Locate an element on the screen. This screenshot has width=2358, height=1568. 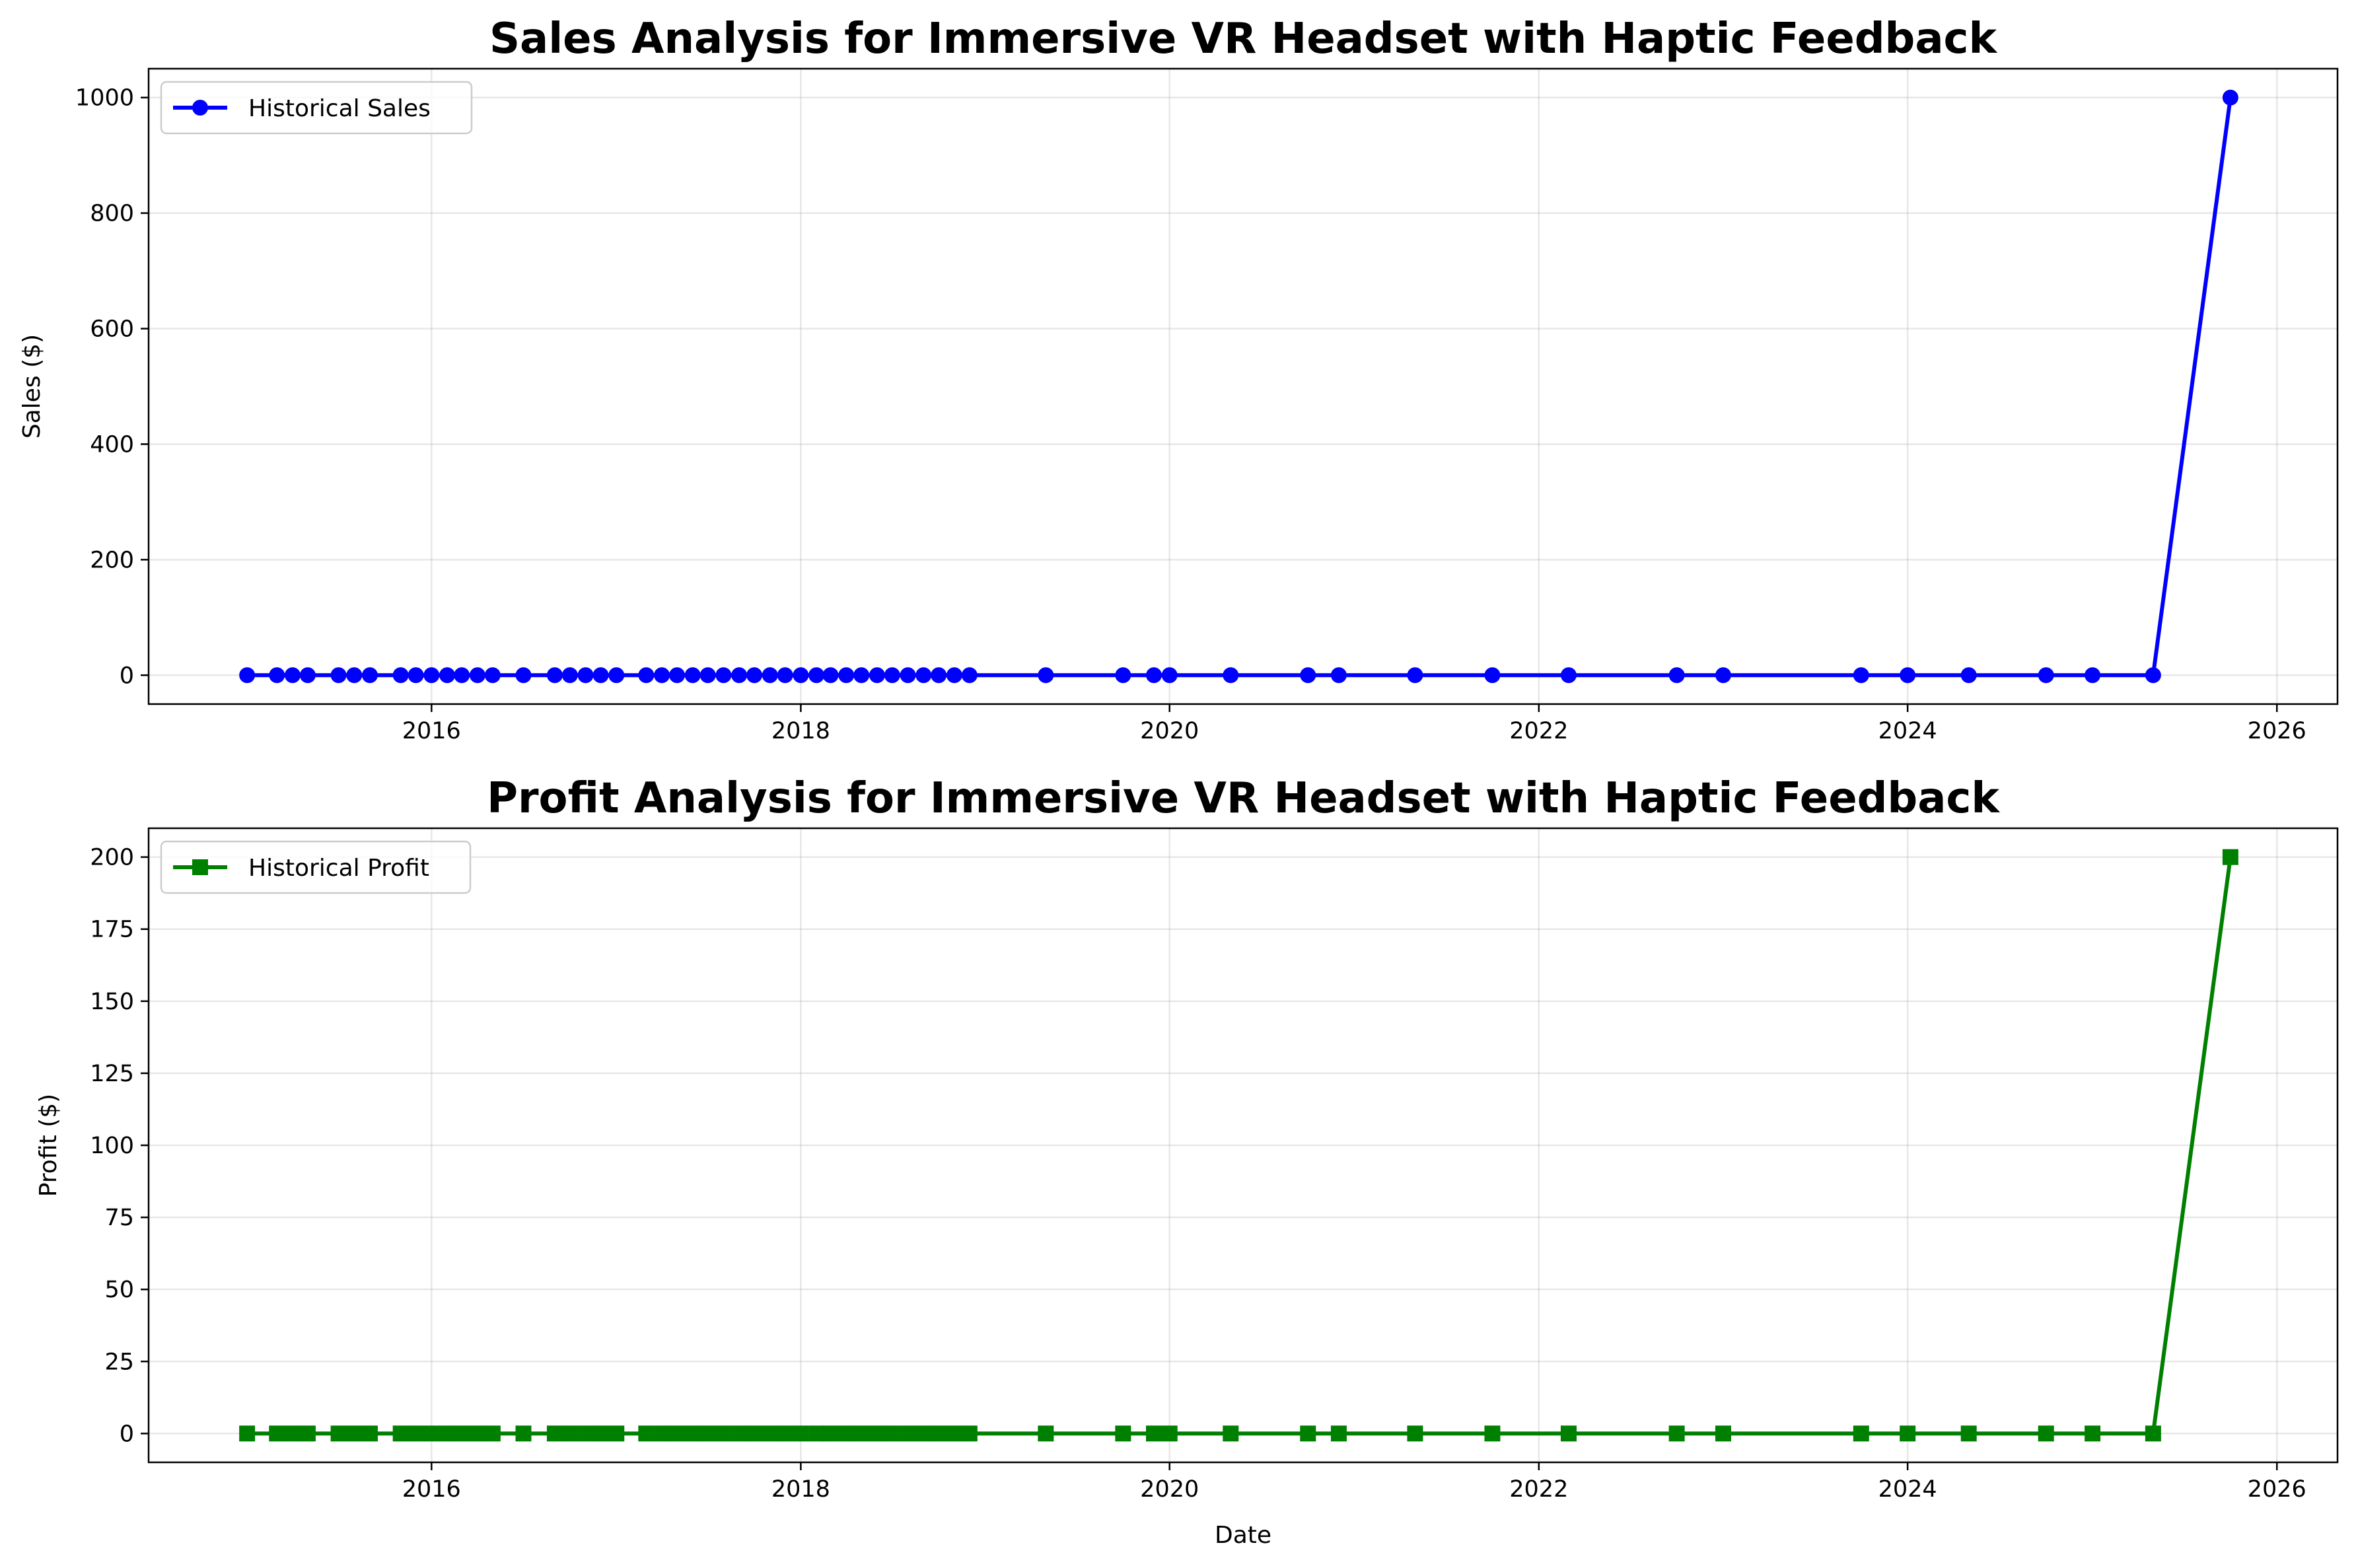
profit-y-tick-label: 0 is located at coordinates (127, 1434).